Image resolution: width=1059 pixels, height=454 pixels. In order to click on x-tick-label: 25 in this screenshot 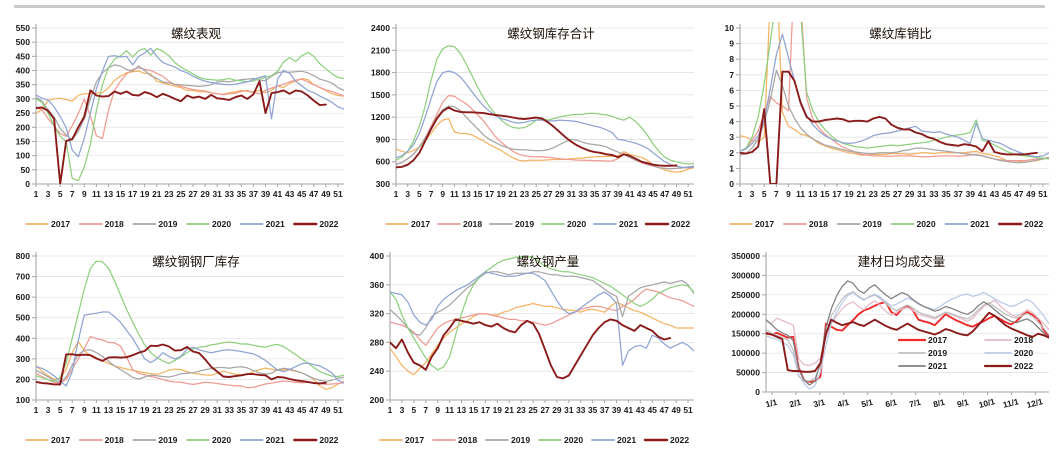, I will do `click(181, 410)`.